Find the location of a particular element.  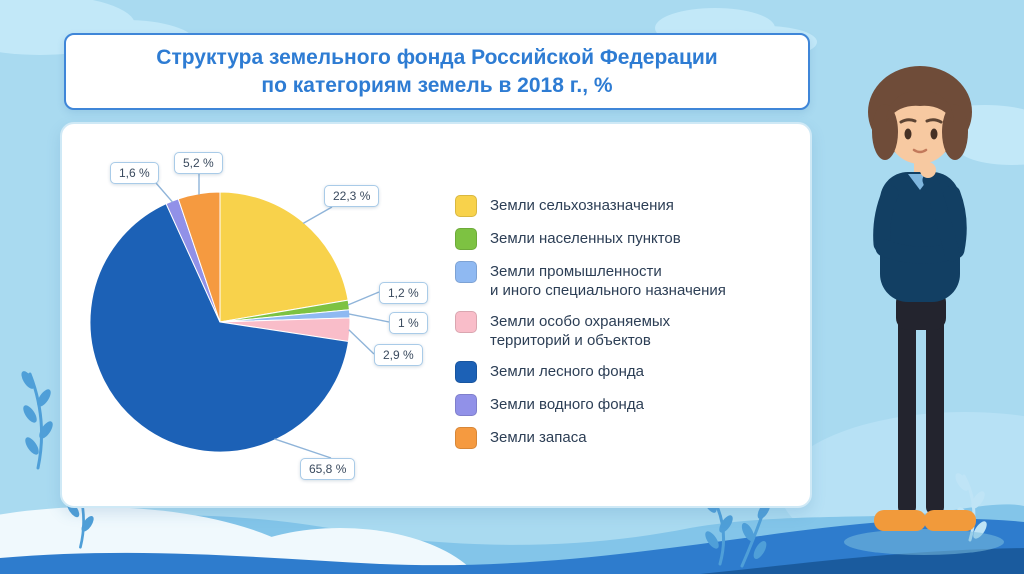

legend-label-settlements: Земли населенных пунктов is located at coordinates (585, 238).